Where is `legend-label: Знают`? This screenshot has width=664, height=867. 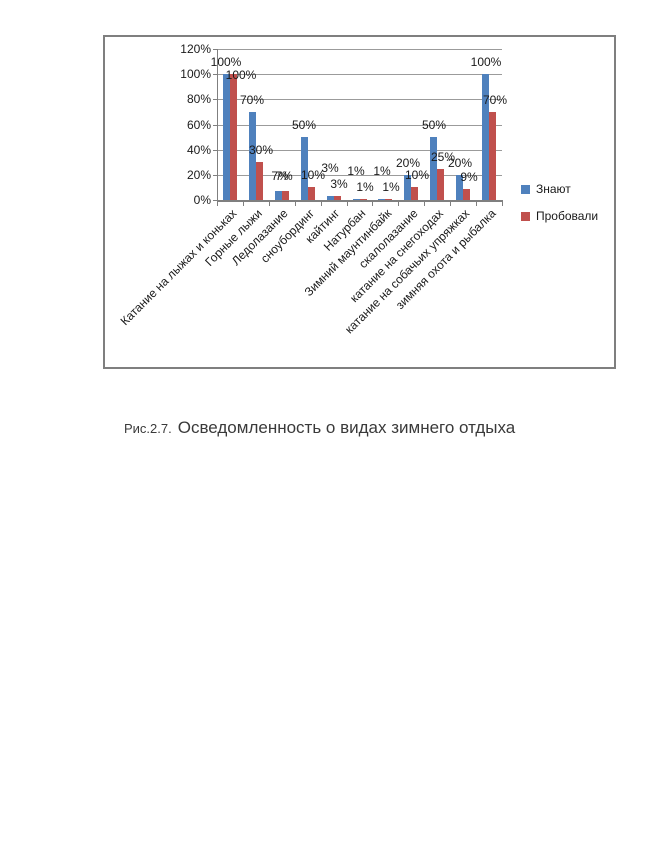
legend-label: Знают is located at coordinates (553, 189).